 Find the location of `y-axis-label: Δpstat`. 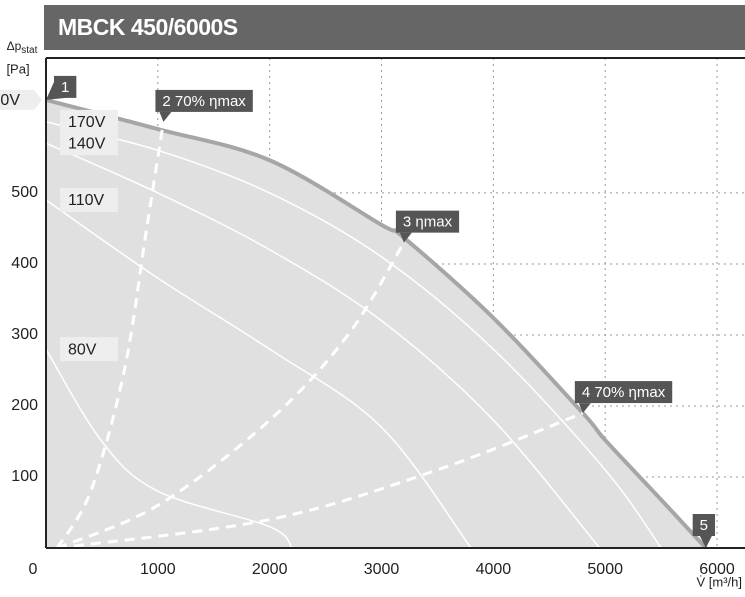

y-axis-label: Δpstat is located at coordinates (22, 47).